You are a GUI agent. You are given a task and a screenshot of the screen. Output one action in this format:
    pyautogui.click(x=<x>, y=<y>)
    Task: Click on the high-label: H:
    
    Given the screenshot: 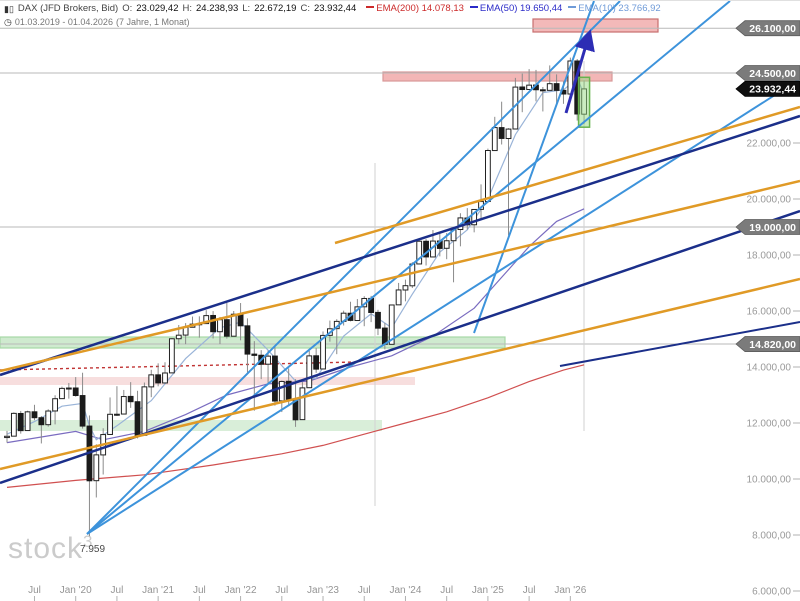 What is the action you would take?
    pyautogui.click(x=187, y=8)
    